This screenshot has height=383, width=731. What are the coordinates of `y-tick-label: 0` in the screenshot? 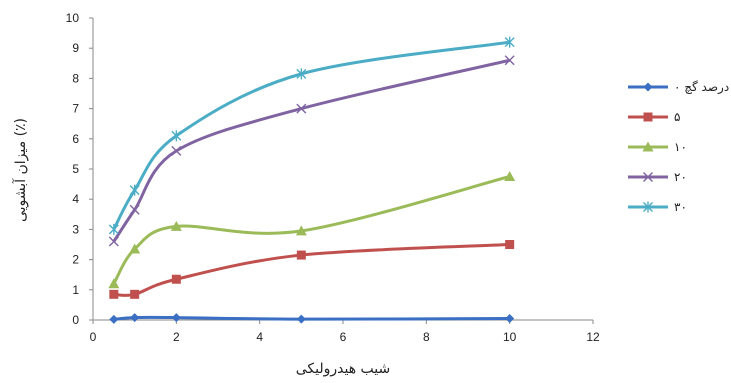 It's located at (75, 320).